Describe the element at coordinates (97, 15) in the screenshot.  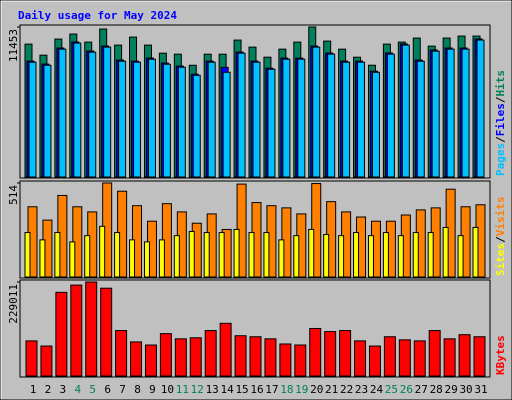
I see `chart-title: Daily usage for May 2024` at that location.